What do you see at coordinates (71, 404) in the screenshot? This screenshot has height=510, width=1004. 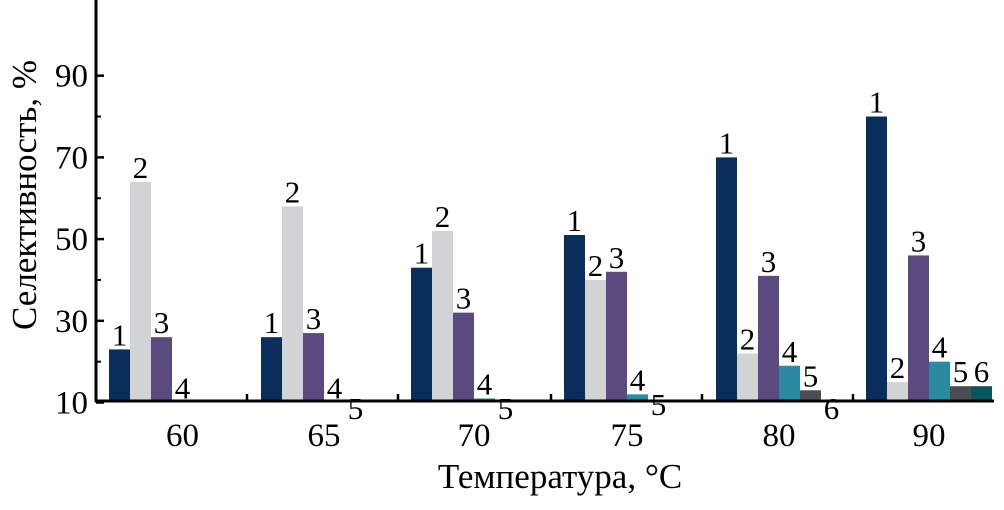 I see `y-tick-label-10: 10` at bounding box center [71, 404].